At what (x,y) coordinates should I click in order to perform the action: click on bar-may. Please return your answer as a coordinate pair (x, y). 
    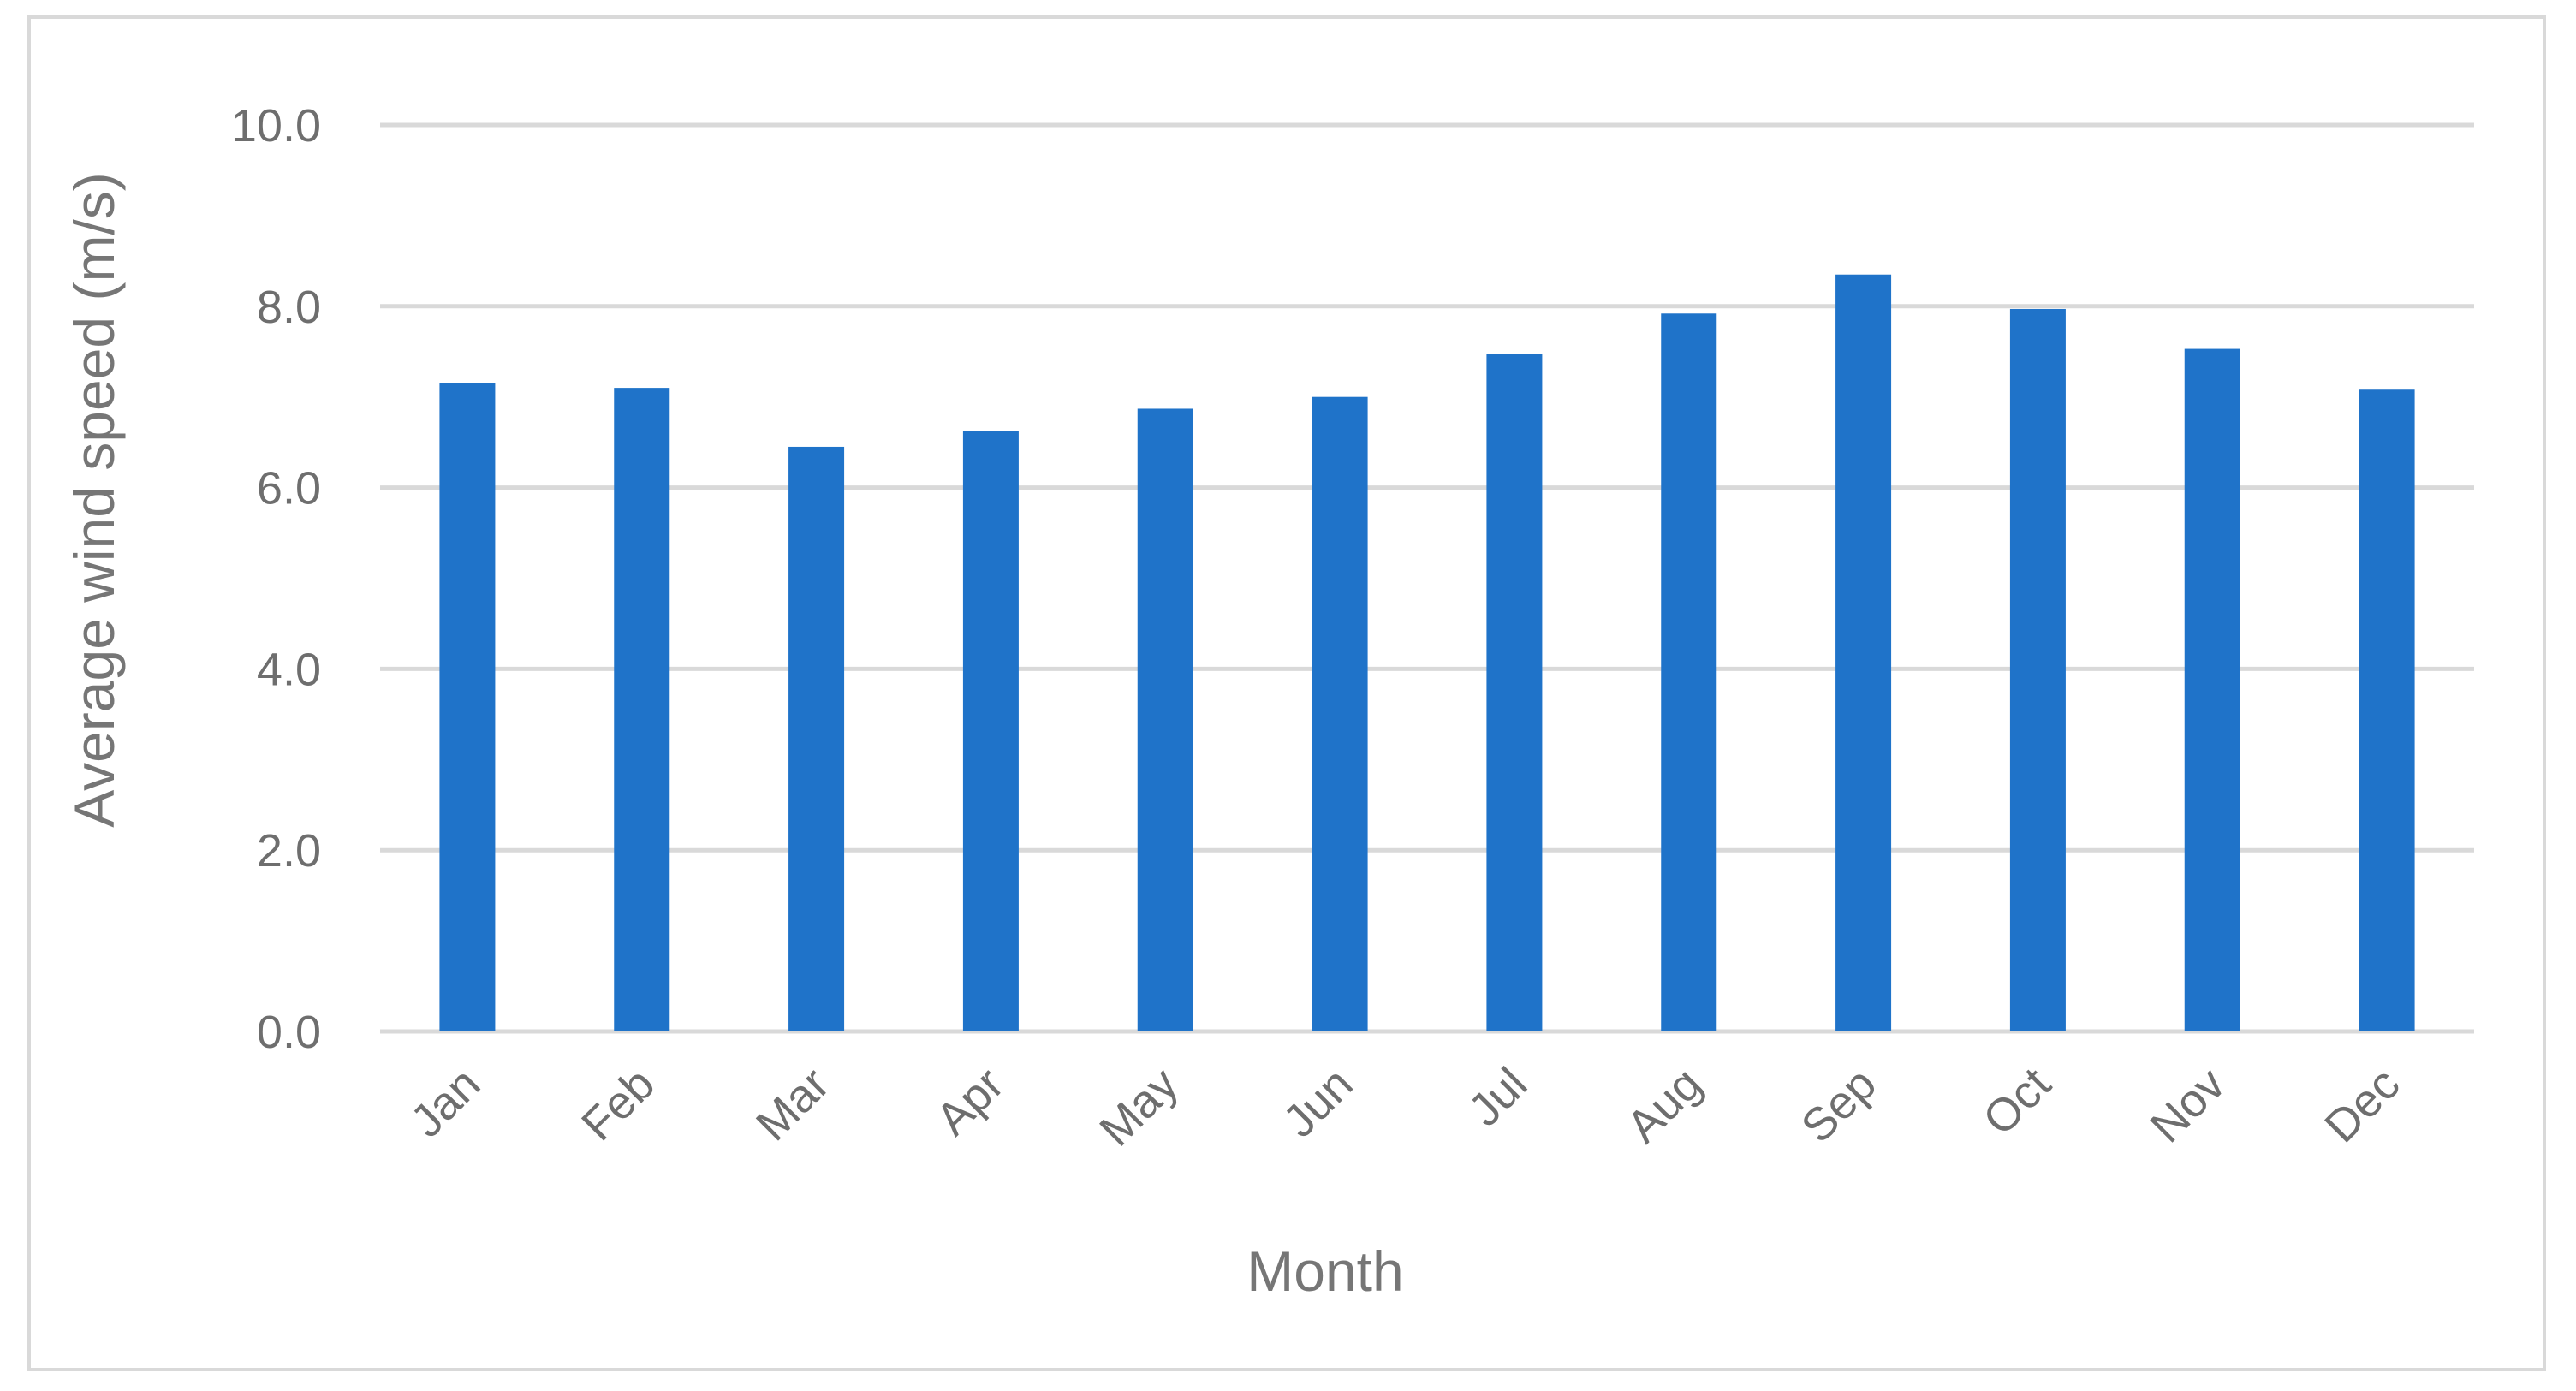
    Looking at the image, I should click on (1165, 719).